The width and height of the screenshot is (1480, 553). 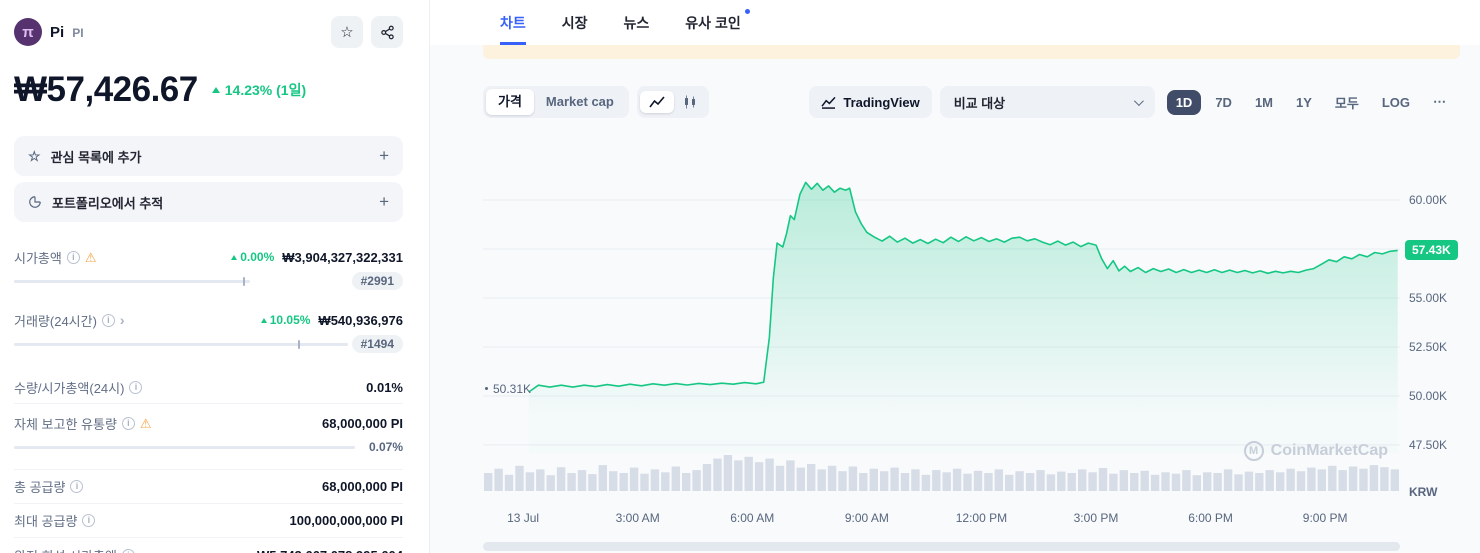 I want to click on period-all-button: 모두, so click(x=1346, y=103).